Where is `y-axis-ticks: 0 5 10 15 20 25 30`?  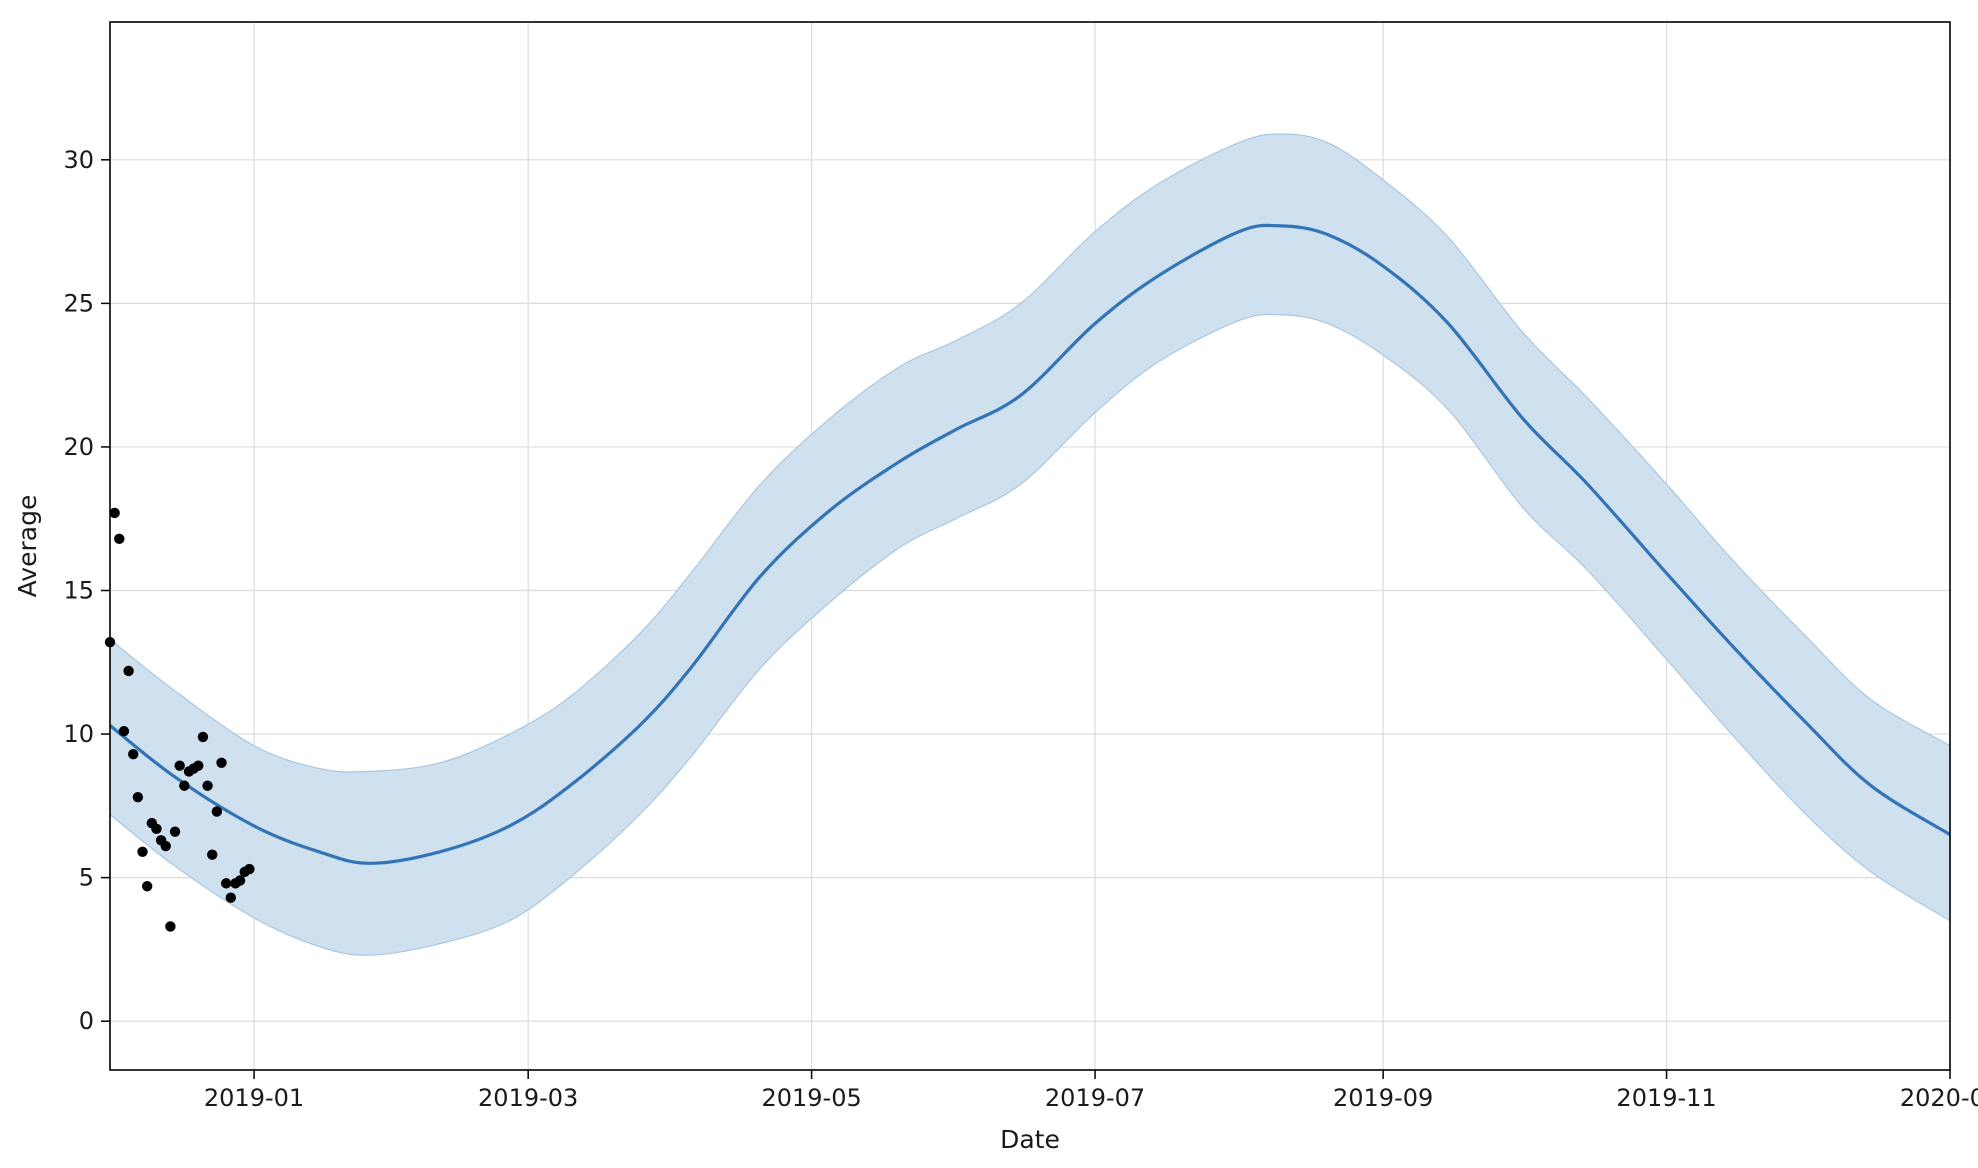 y-axis-ticks: 0 5 10 15 20 25 30 is located at coordinates (86, 590).